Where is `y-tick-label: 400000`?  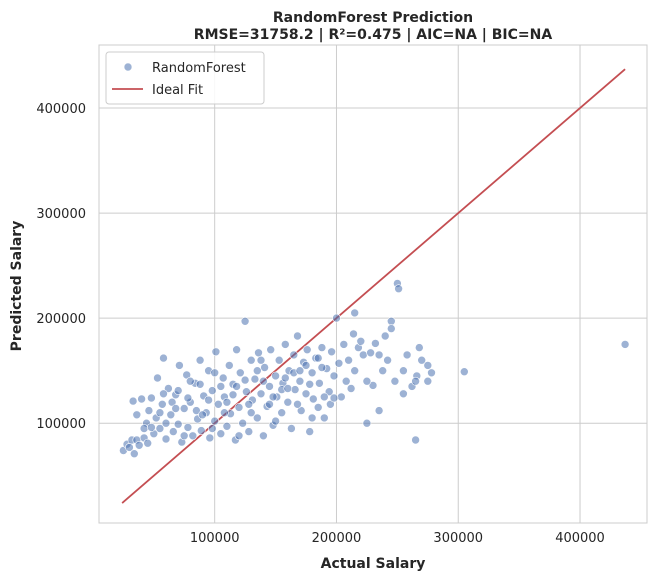 y-tick-label: 400000 is located at coordinates (61, 109).